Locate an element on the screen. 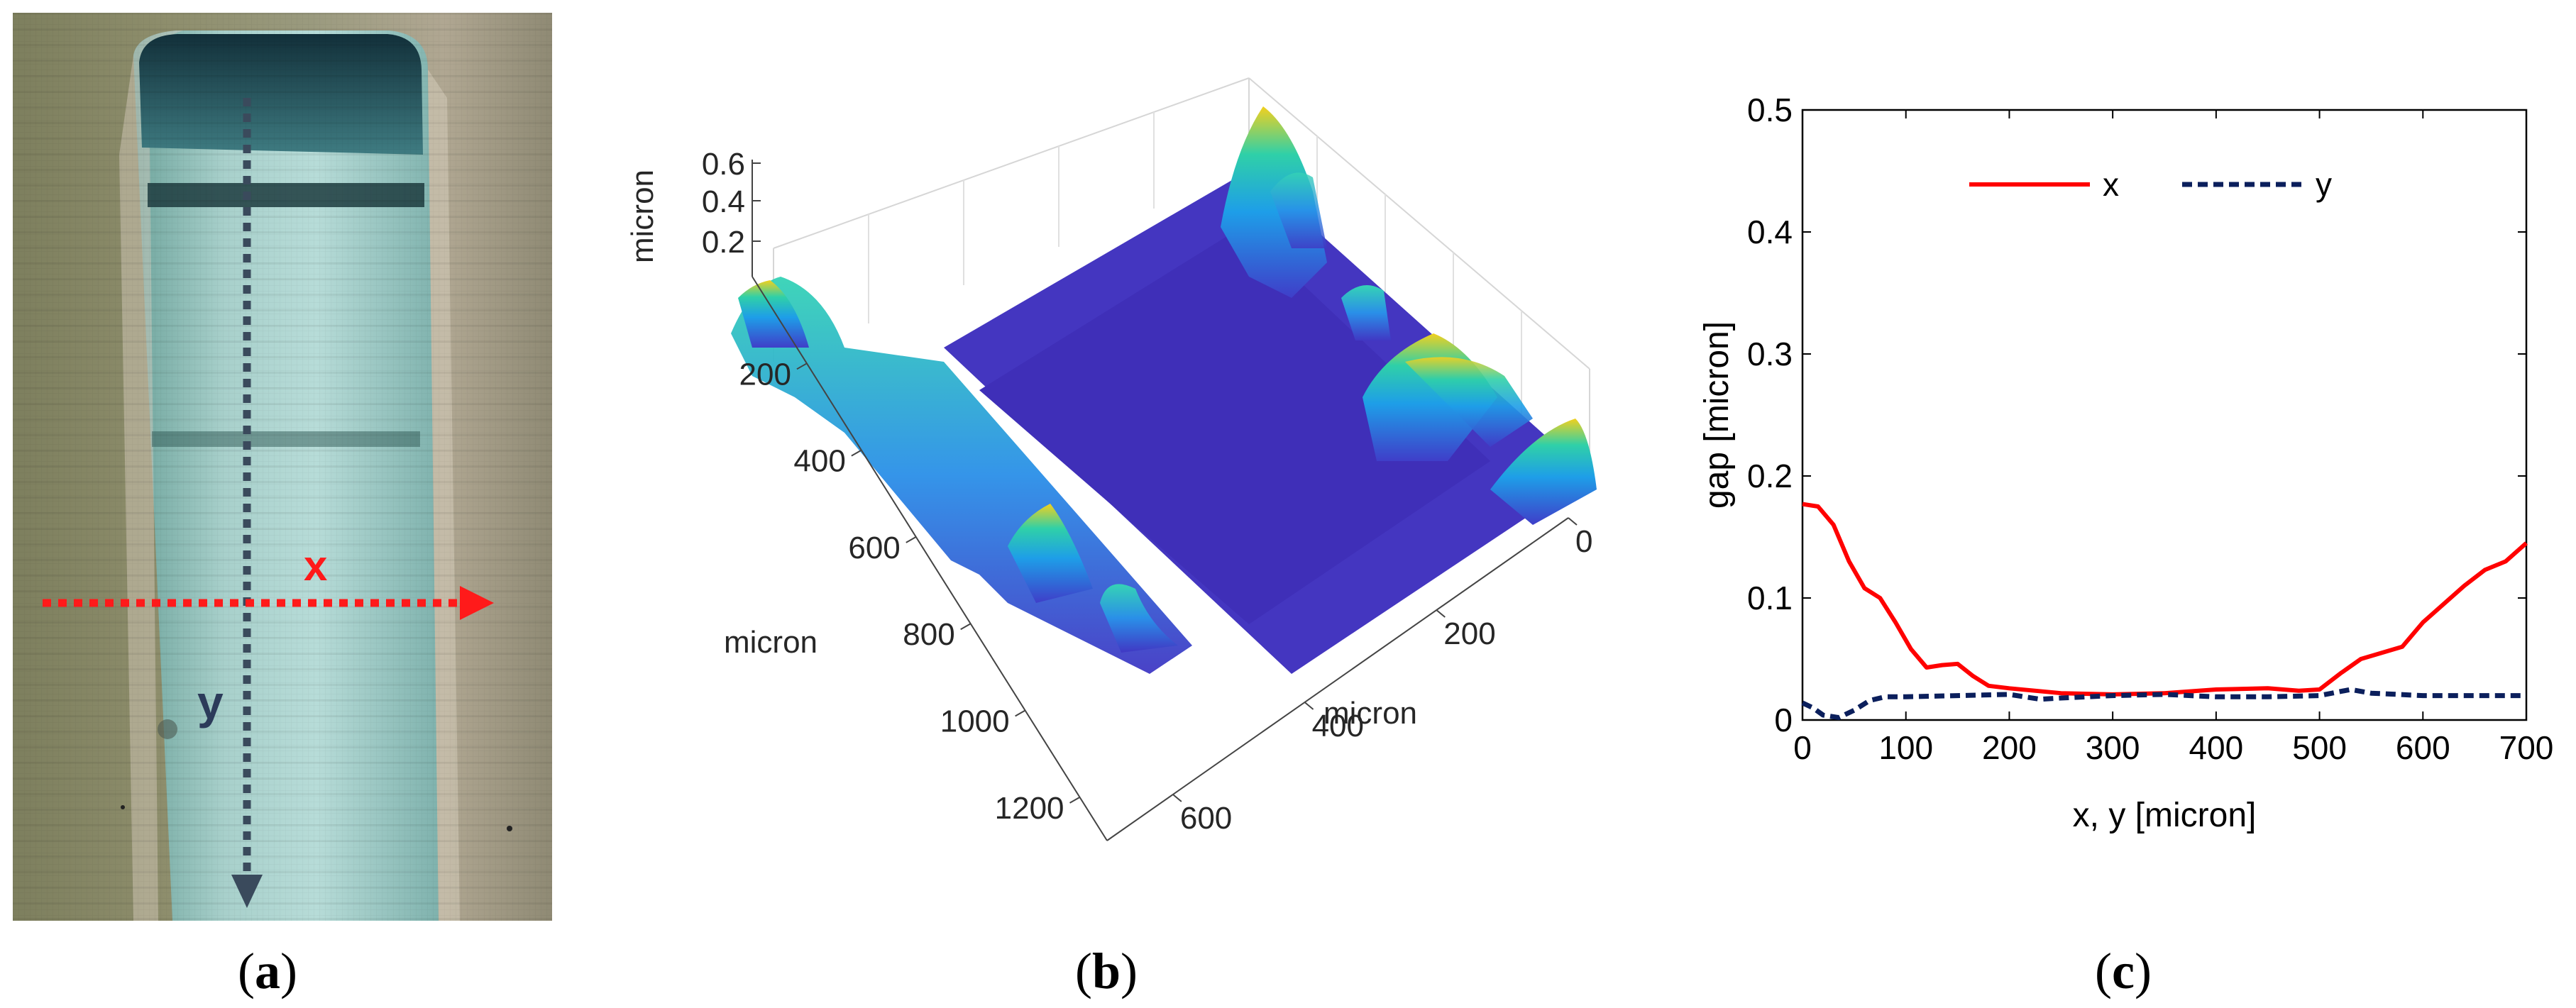  y-axis-label: gap [micron] is located at coordinates (1717, 415).